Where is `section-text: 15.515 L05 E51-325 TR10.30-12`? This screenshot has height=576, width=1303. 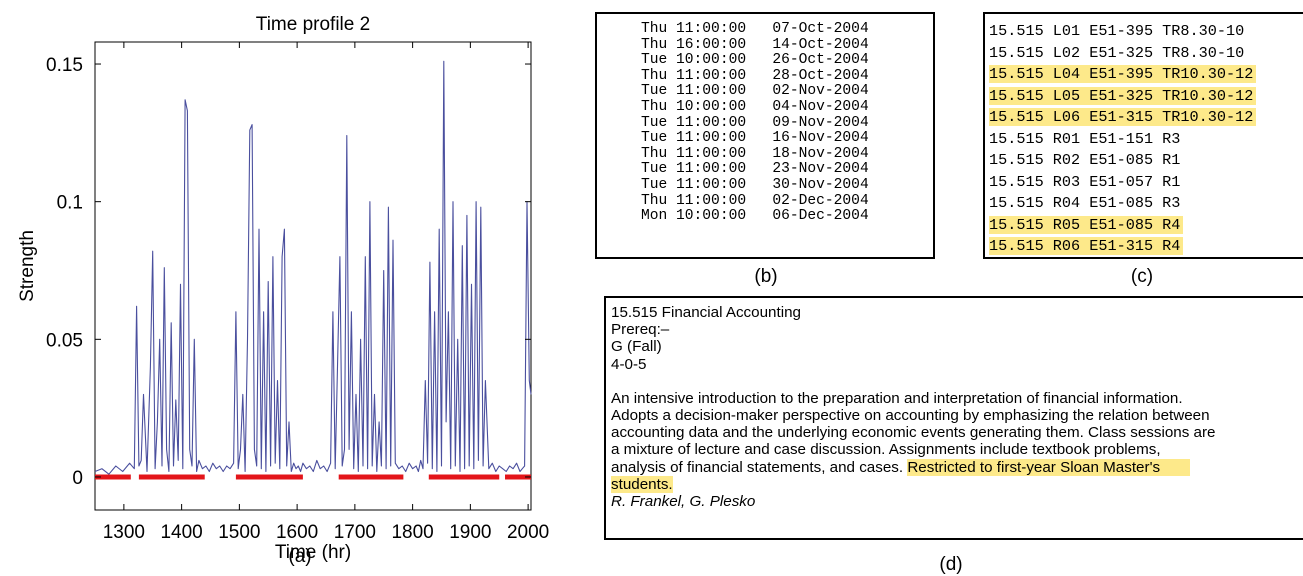
section-text: 15.515 L05 E51-325 TR10.30-12 is located at coordinates (1123, 95).